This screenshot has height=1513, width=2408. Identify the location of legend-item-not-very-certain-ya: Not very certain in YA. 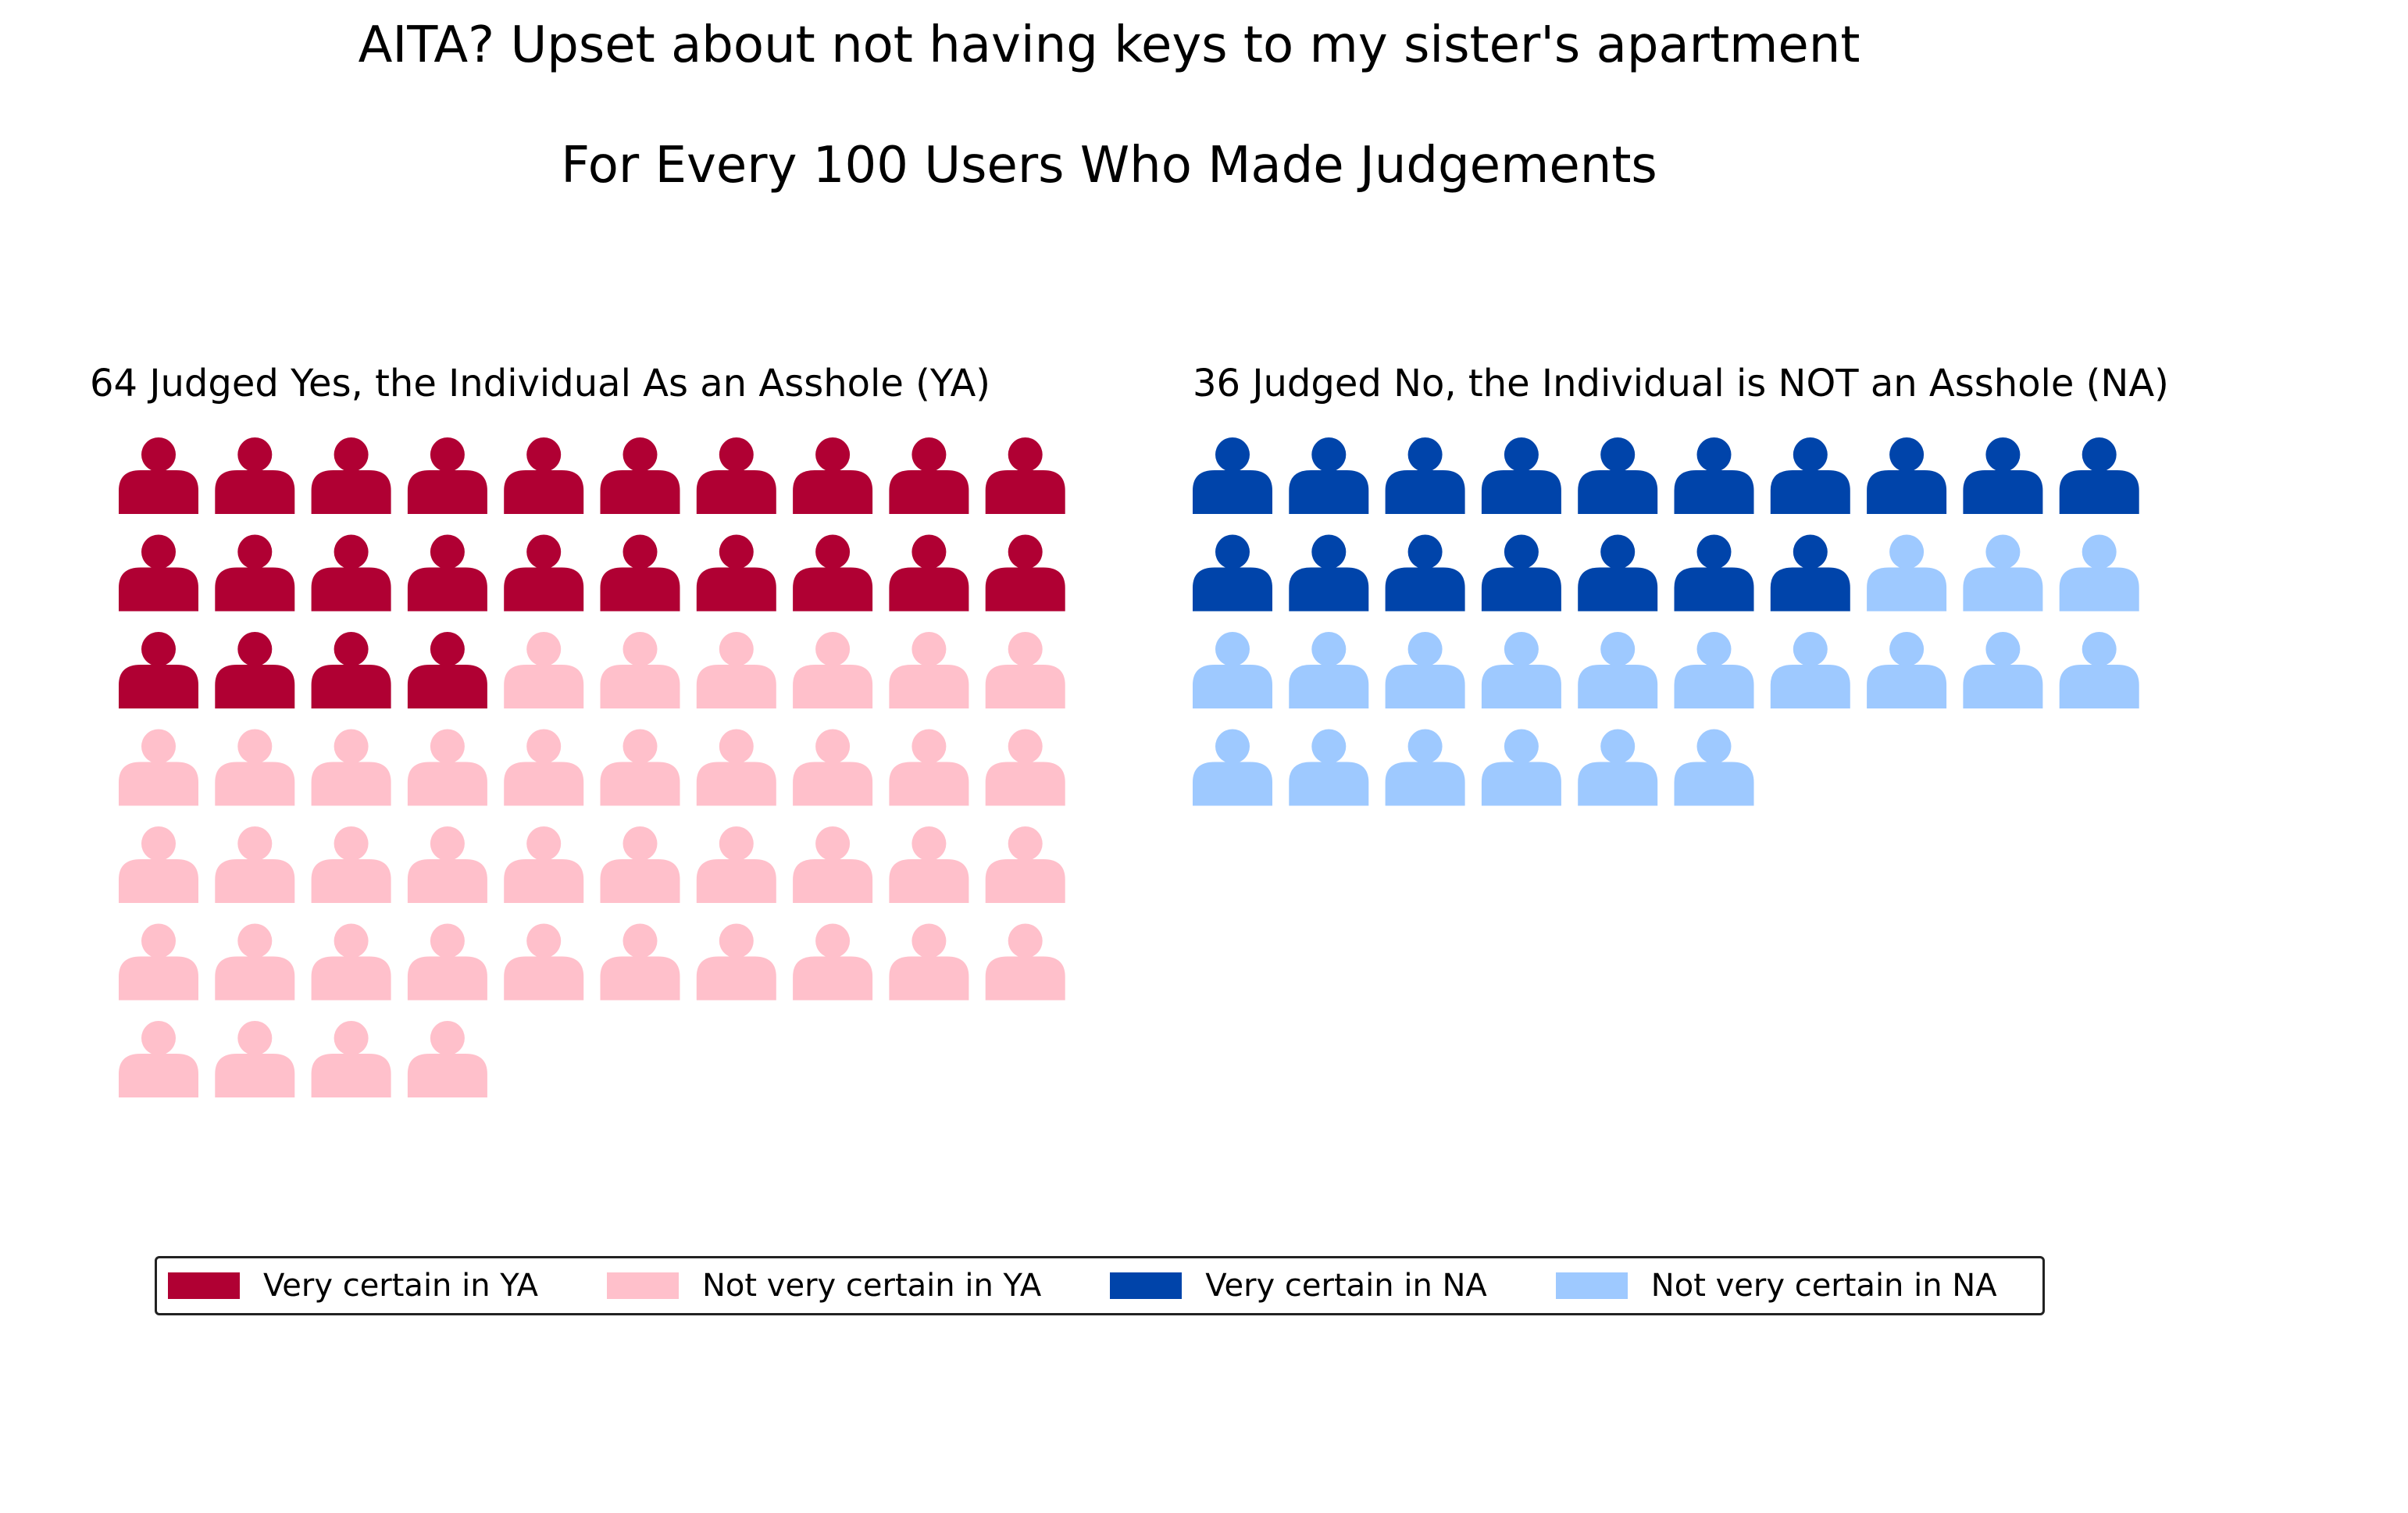
(824, 1285).